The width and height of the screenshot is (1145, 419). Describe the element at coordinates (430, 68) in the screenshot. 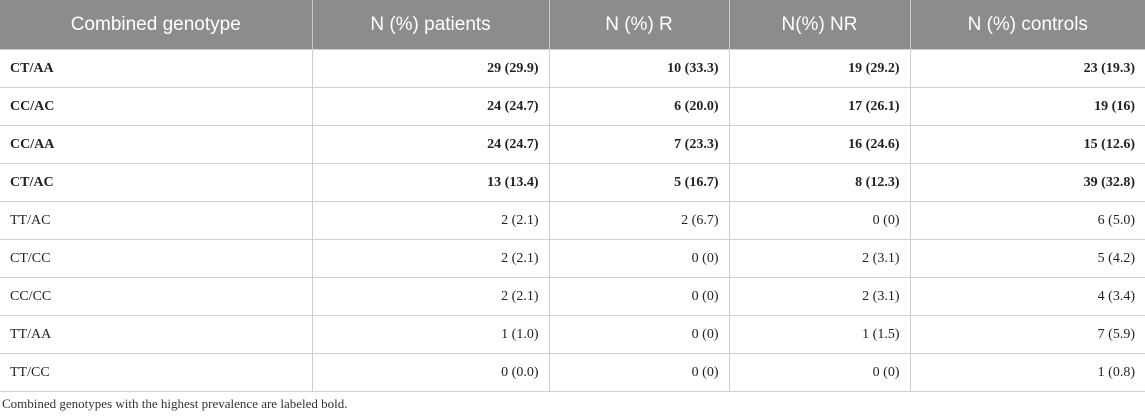

I see `patients-cell: 29 (29.9)` at that location.